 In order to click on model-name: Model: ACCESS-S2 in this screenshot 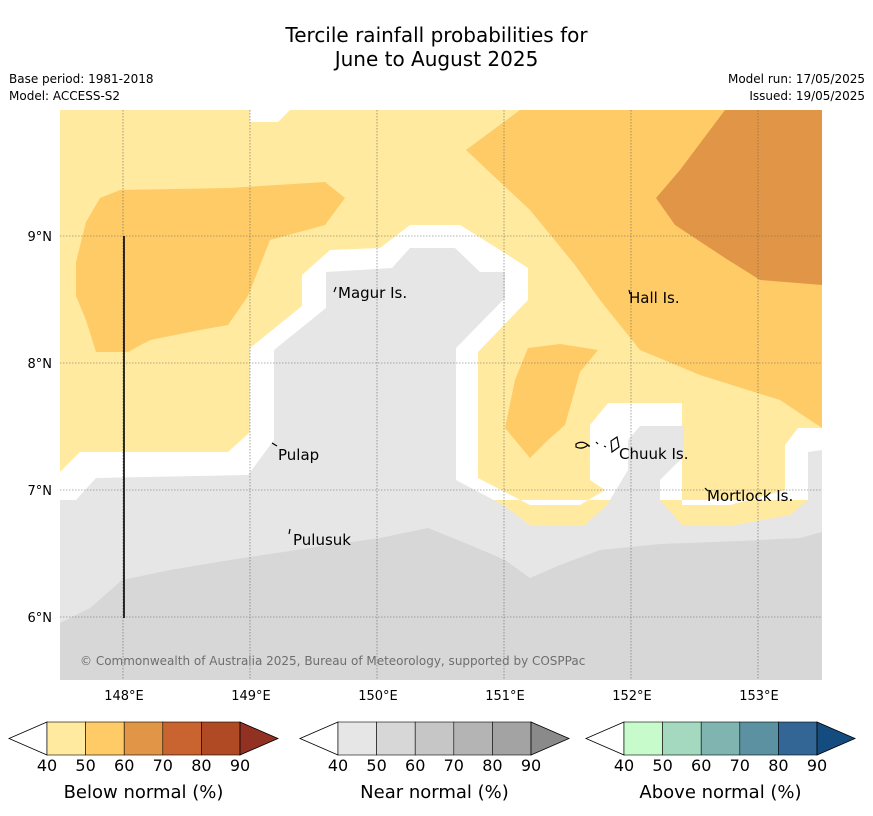, I will do `click(65, 96)`.